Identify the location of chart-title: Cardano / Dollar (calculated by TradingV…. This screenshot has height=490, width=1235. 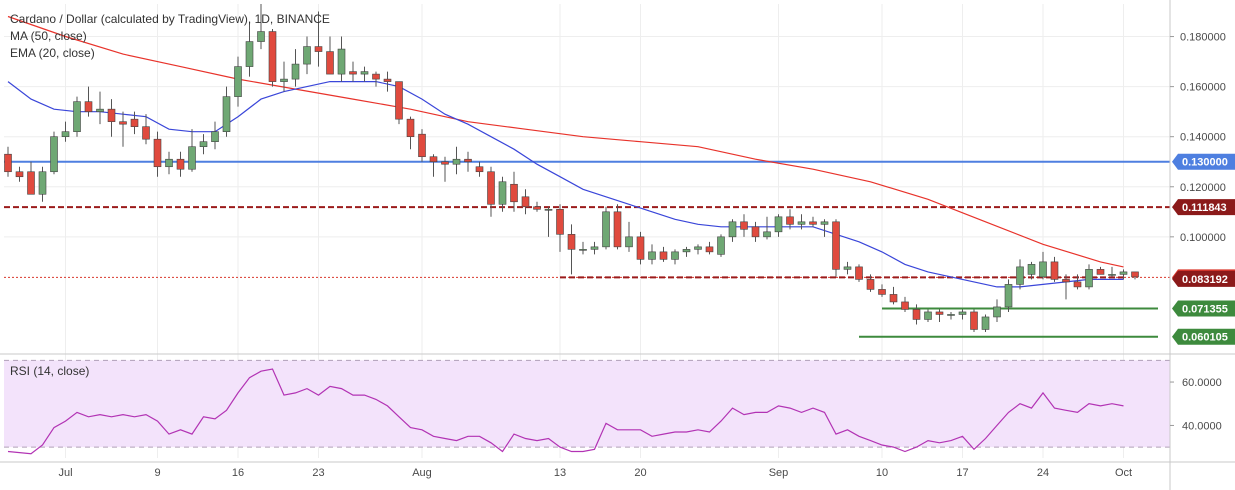
(170, 19).